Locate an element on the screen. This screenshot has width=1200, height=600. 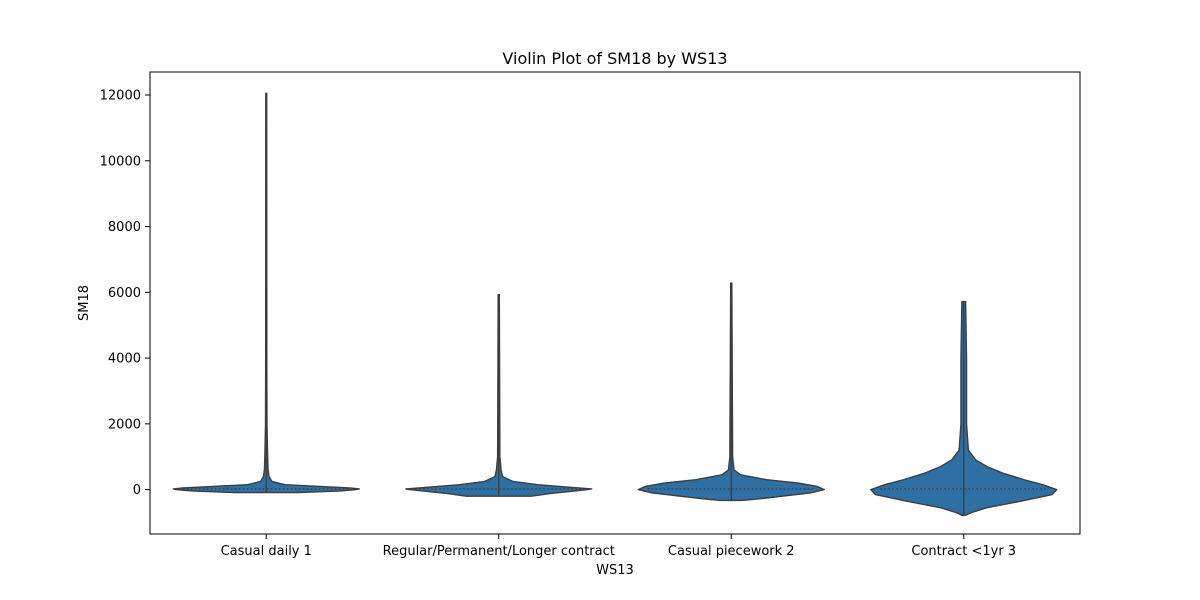
y-tick-label: 10000 is located at coordinates (120, 161).